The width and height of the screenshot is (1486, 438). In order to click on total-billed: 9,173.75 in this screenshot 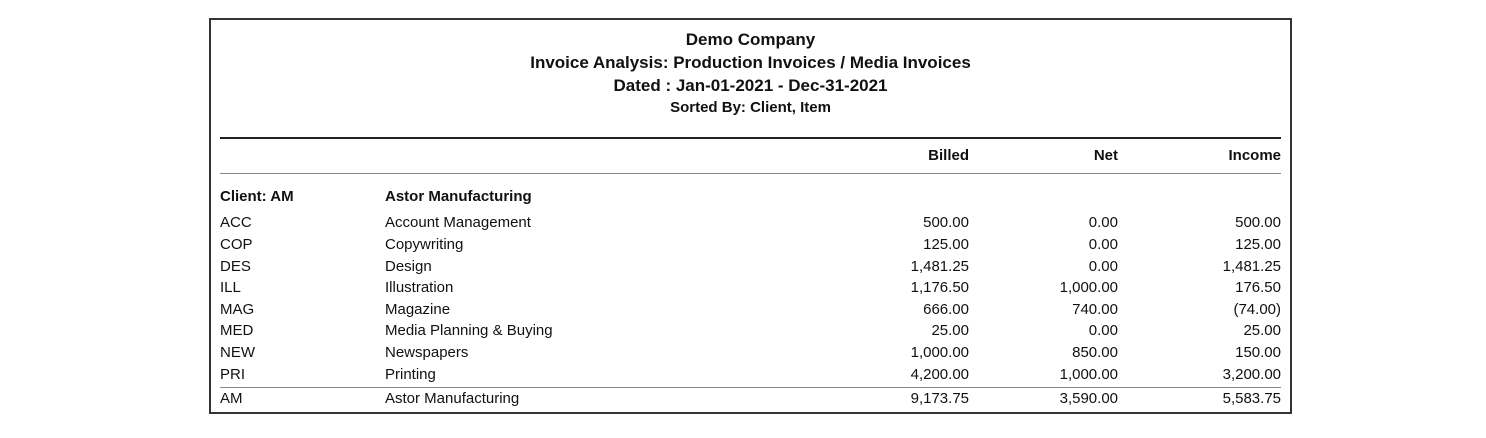, I will do `click(939, 398)`.